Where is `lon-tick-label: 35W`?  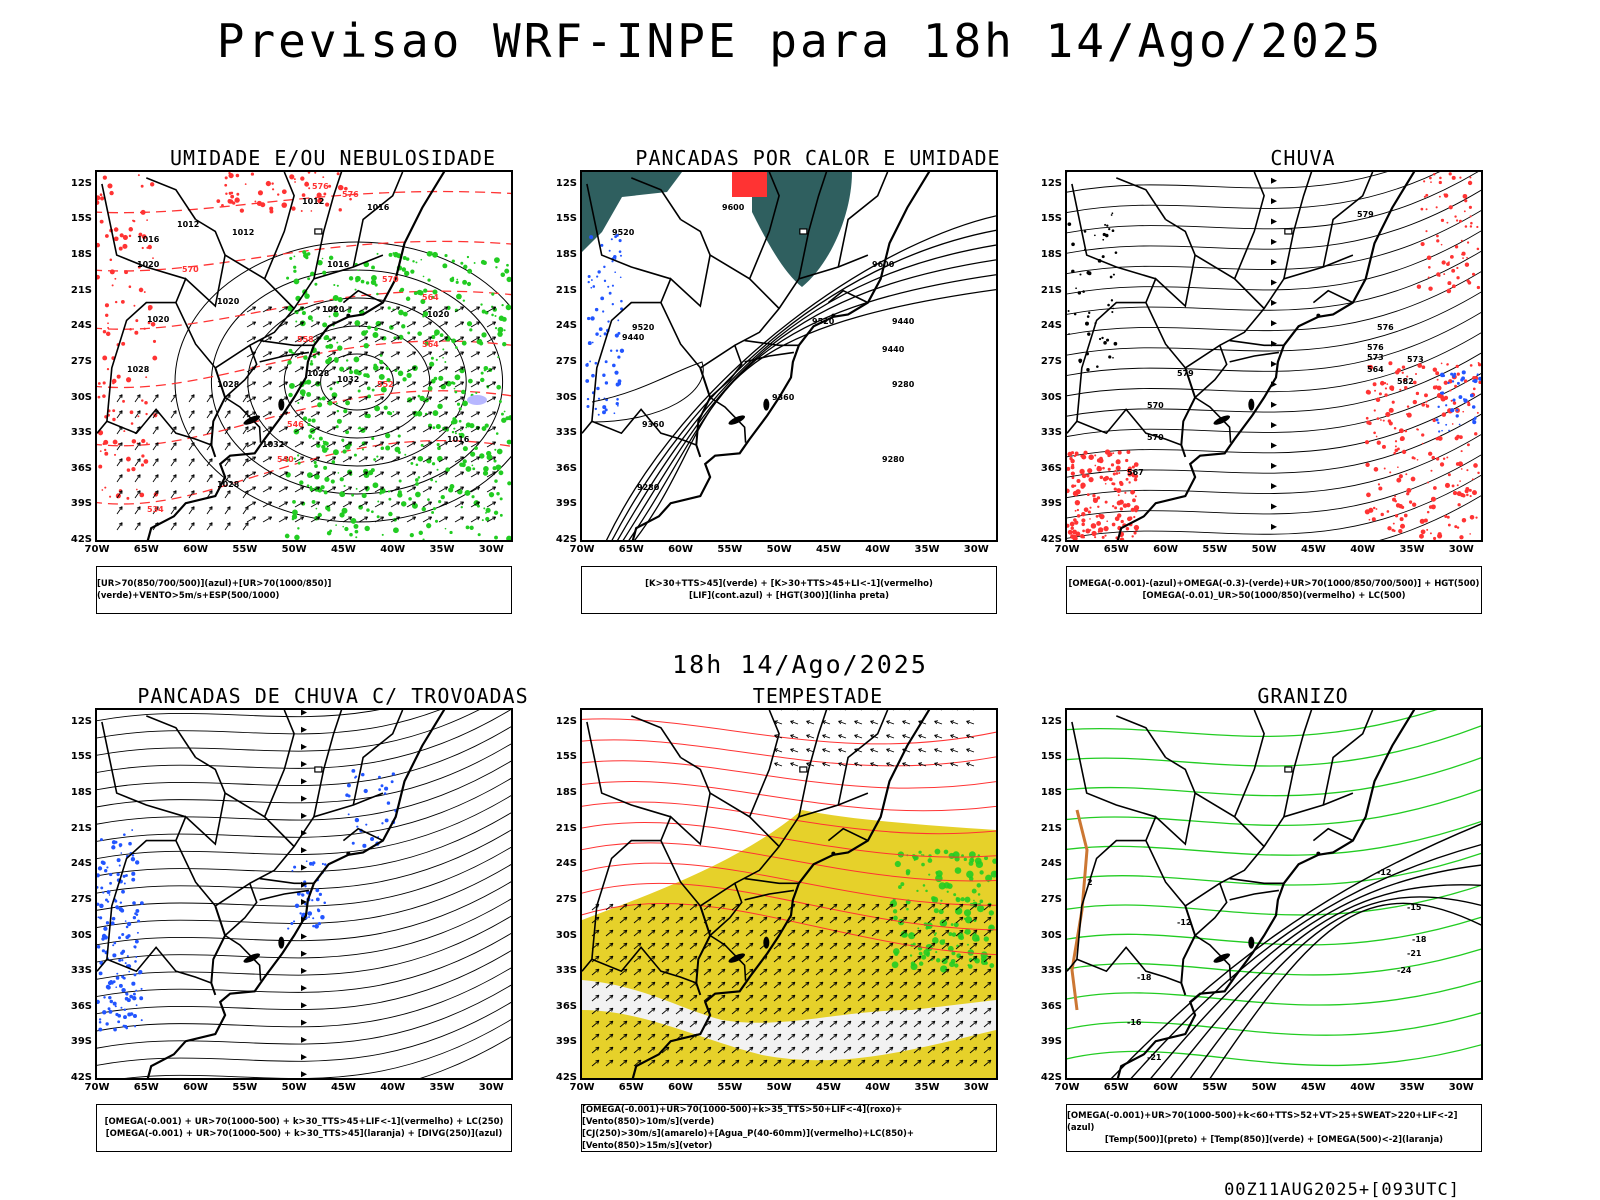
lon-tick-label: 35W is located at coordinates (927, 1087).